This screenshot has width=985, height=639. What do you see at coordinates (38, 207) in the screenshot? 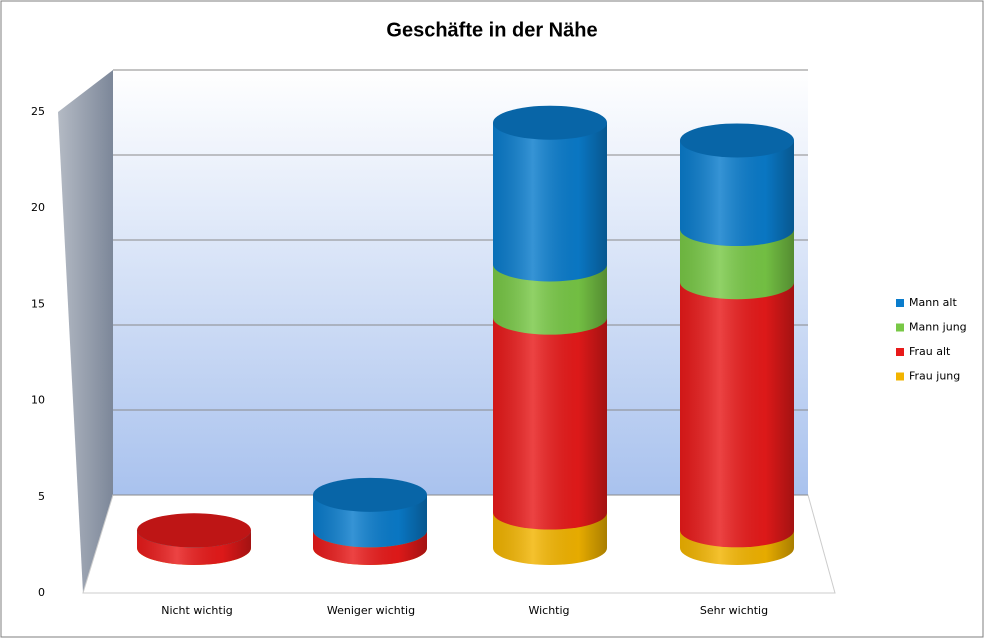
I see `y-tick-label: 20` at bounding box center [38, 207].